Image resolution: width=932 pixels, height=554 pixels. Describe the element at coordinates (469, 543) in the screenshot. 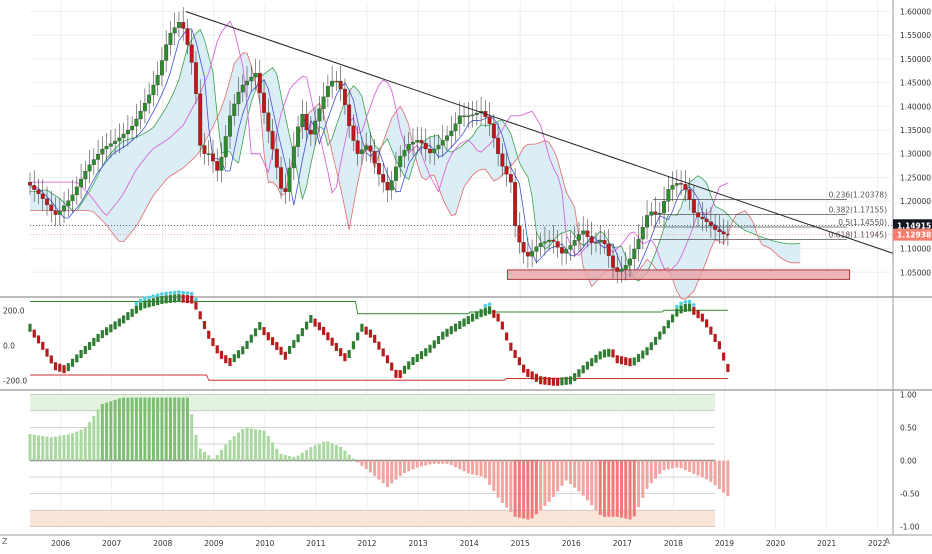

I see `x-tick-label: 2014` at that location.